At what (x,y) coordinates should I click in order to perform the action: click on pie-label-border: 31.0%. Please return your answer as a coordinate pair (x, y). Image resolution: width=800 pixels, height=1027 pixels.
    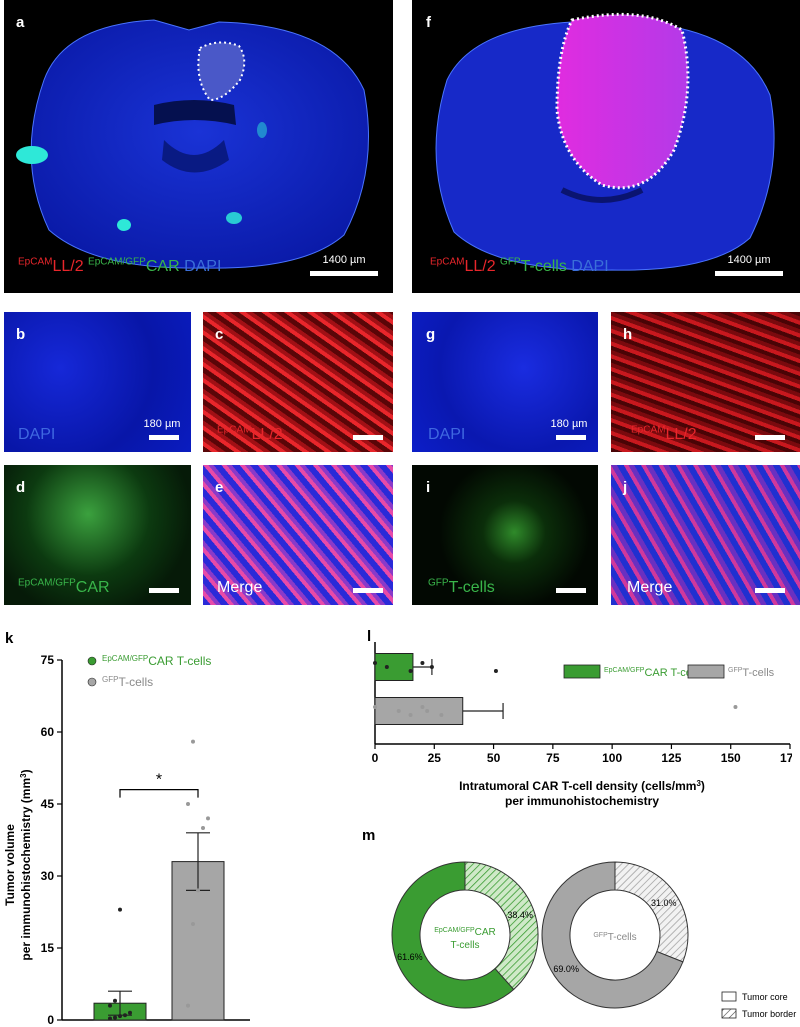
    Looking at the image, I should click on (664, 903).